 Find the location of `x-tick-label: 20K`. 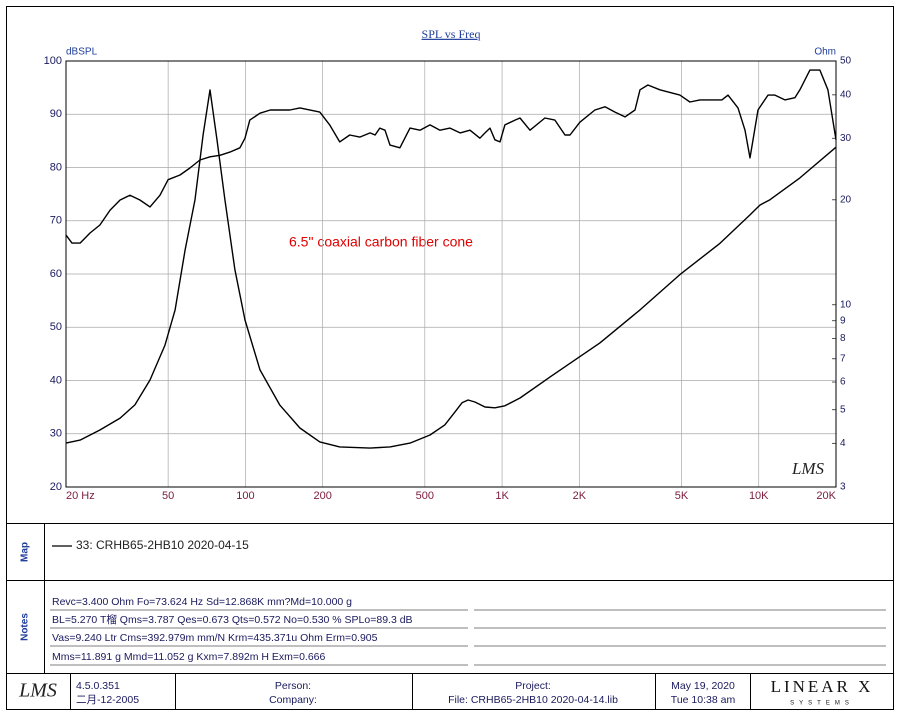

x-tick-label: 20K is located at coordinates (826, 496).